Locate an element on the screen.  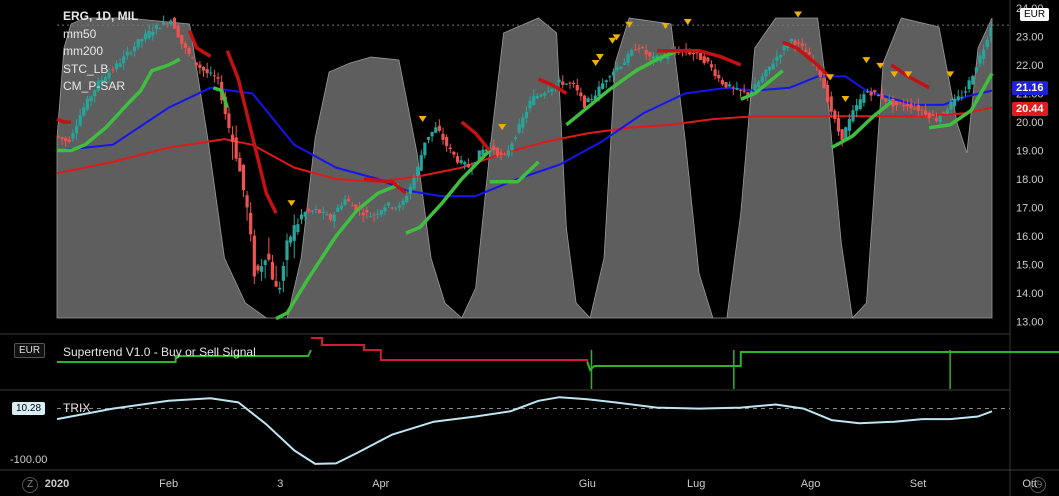
mm50-price-tag: 21.16 is located at coordinates (1030, 88).